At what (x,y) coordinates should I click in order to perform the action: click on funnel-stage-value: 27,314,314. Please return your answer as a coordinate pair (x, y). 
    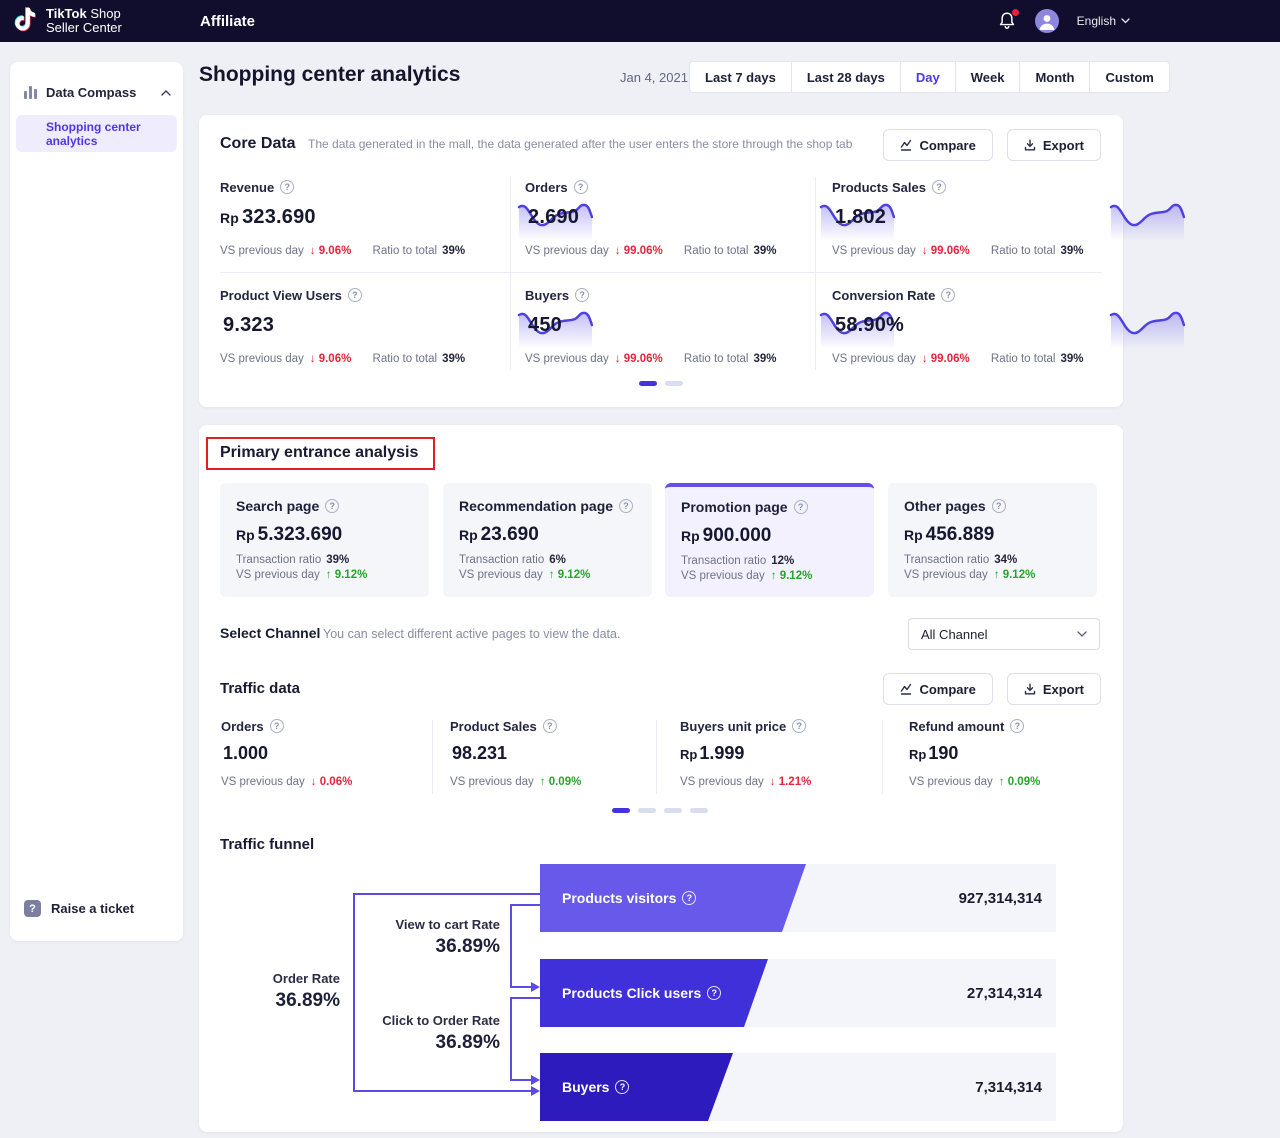
    Looking at the image, I should click on (1004, 993).